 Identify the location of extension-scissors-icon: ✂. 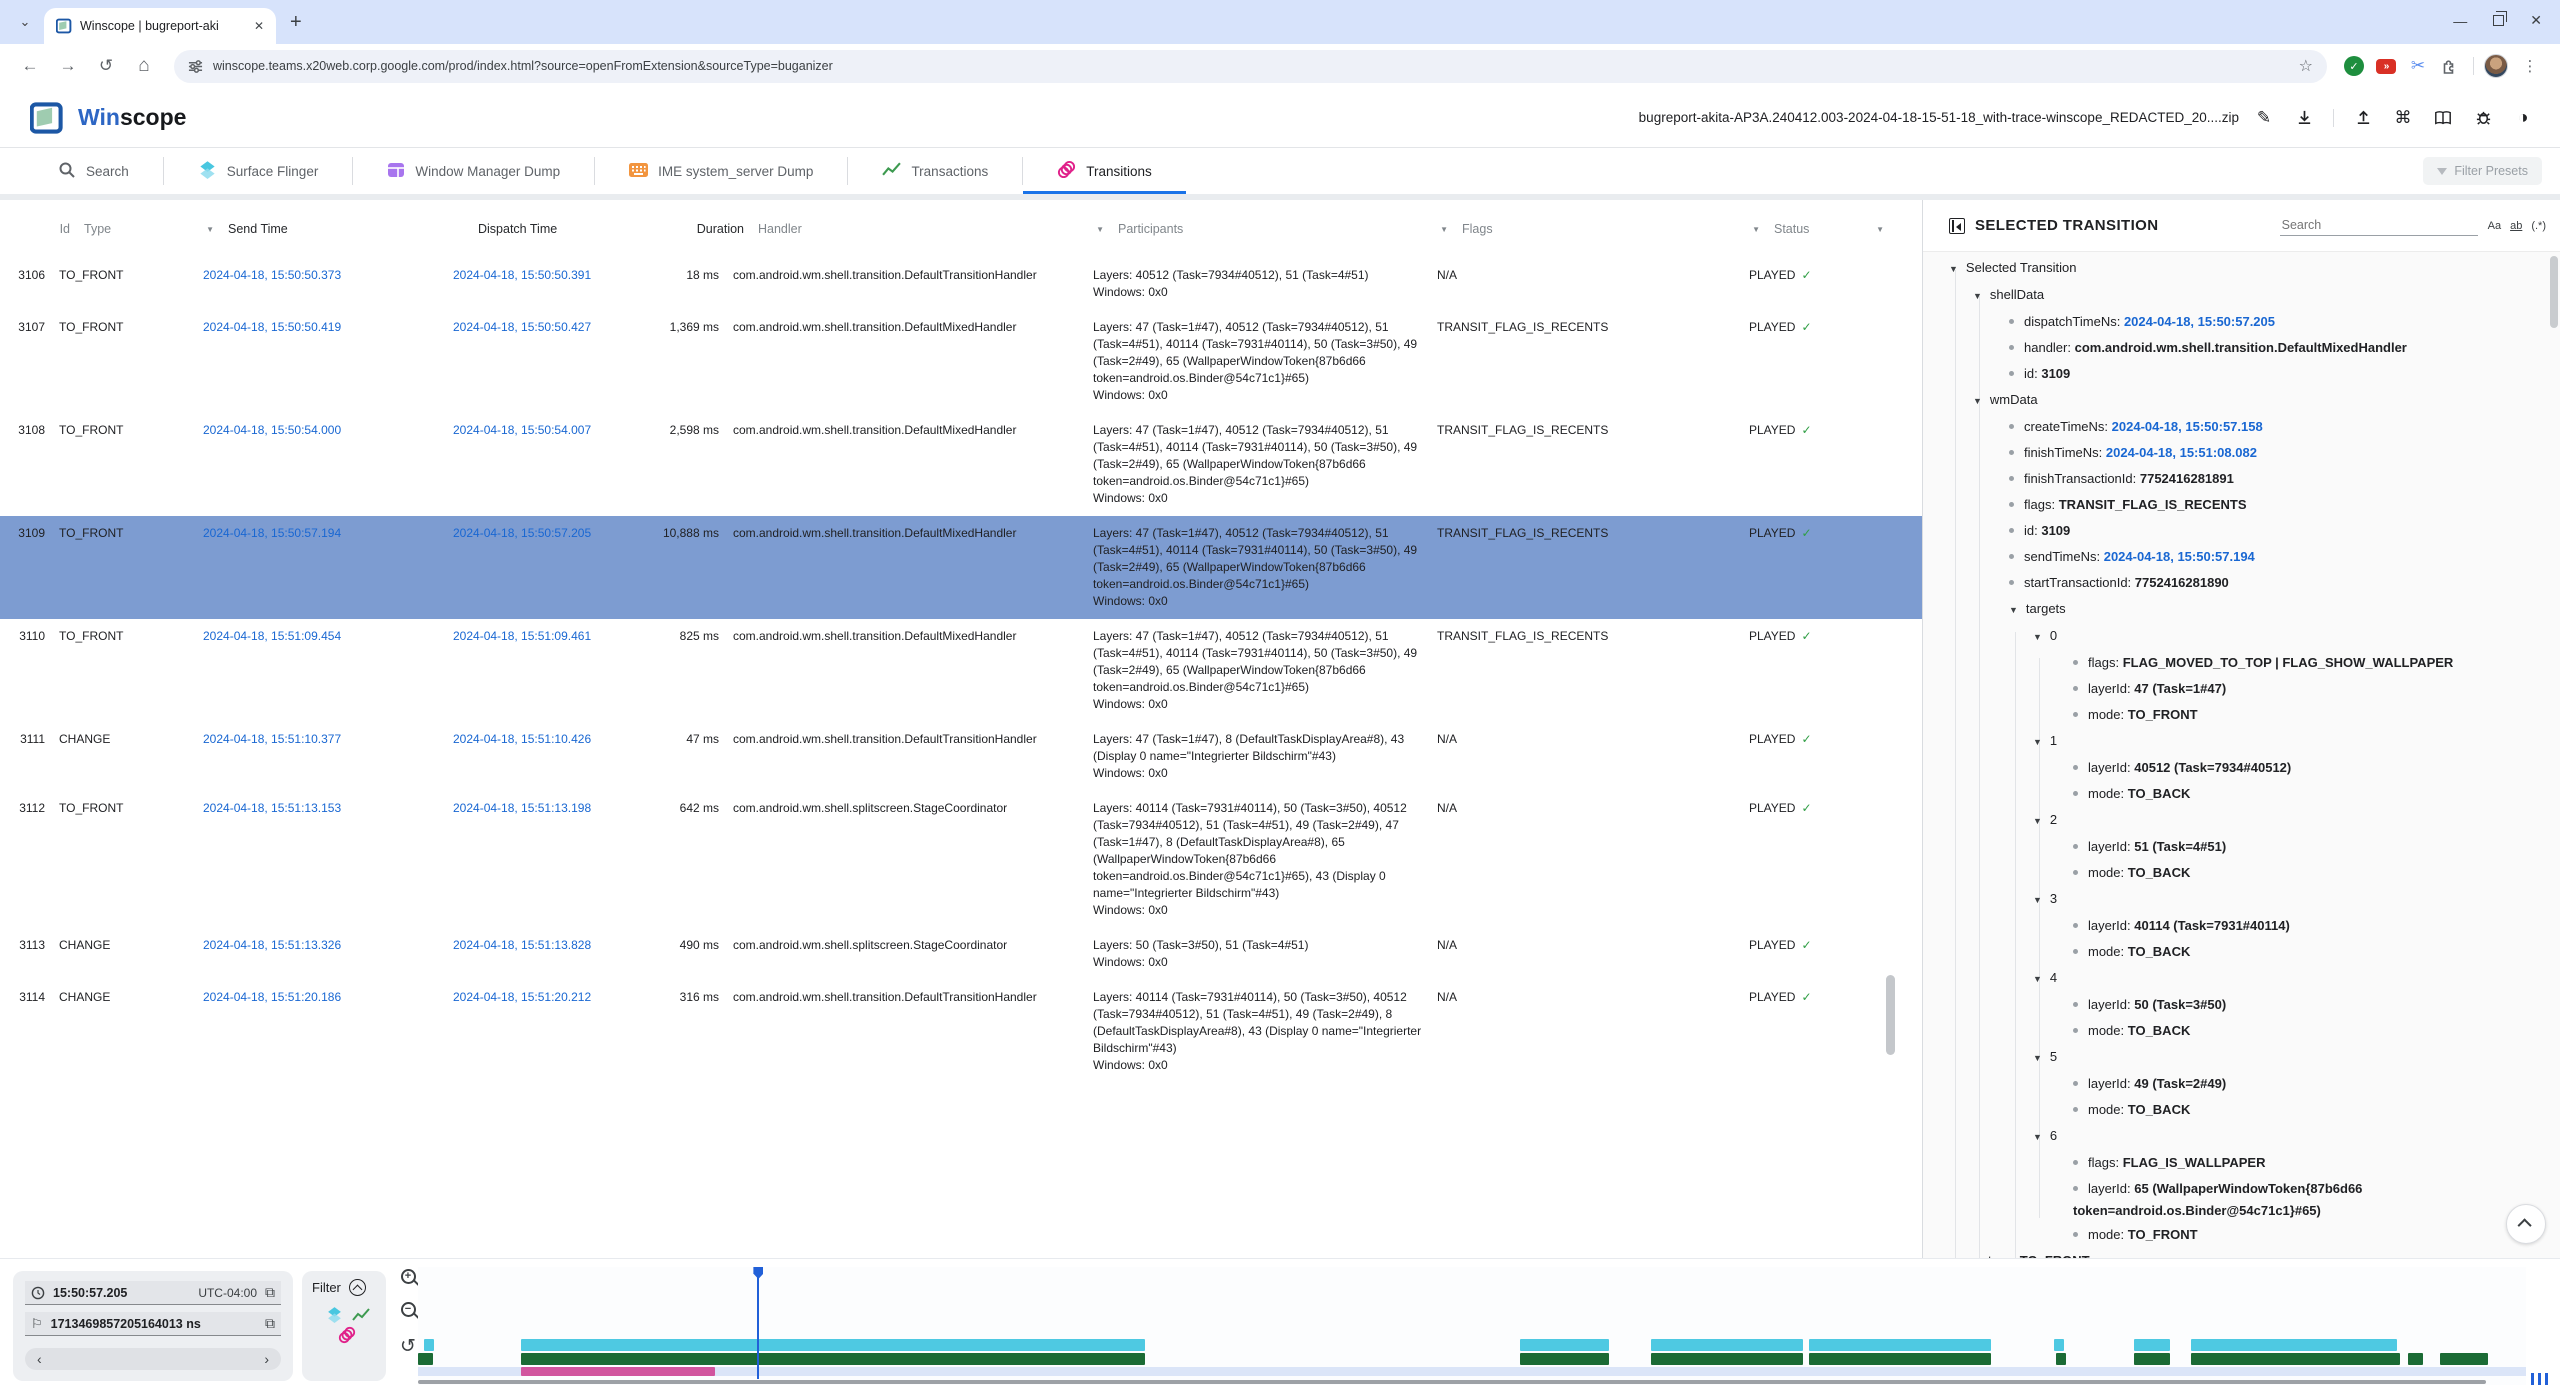
(2418, 65).